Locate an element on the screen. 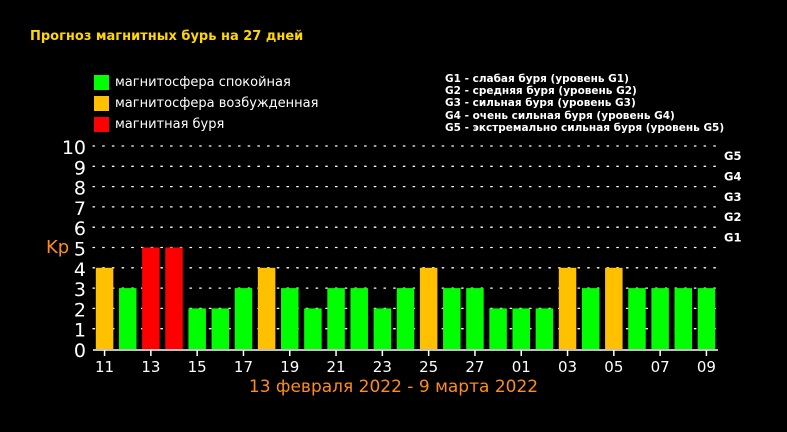 The width and height of the screenshot is (787, 432). legend-item-storm: магнитная буря is located at coordinates (159, 124).